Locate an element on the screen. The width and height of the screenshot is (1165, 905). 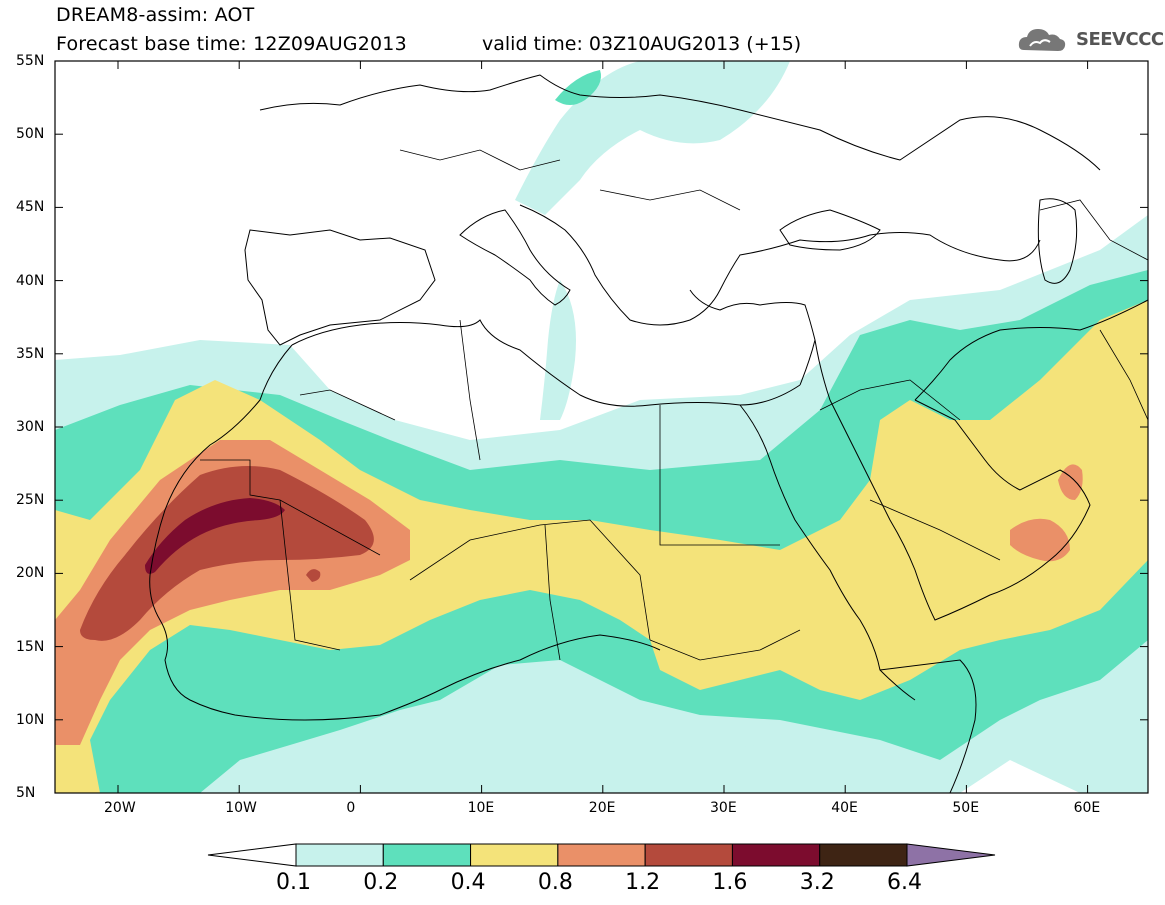
lat-label: 10N is located at coordinates (30, 719).